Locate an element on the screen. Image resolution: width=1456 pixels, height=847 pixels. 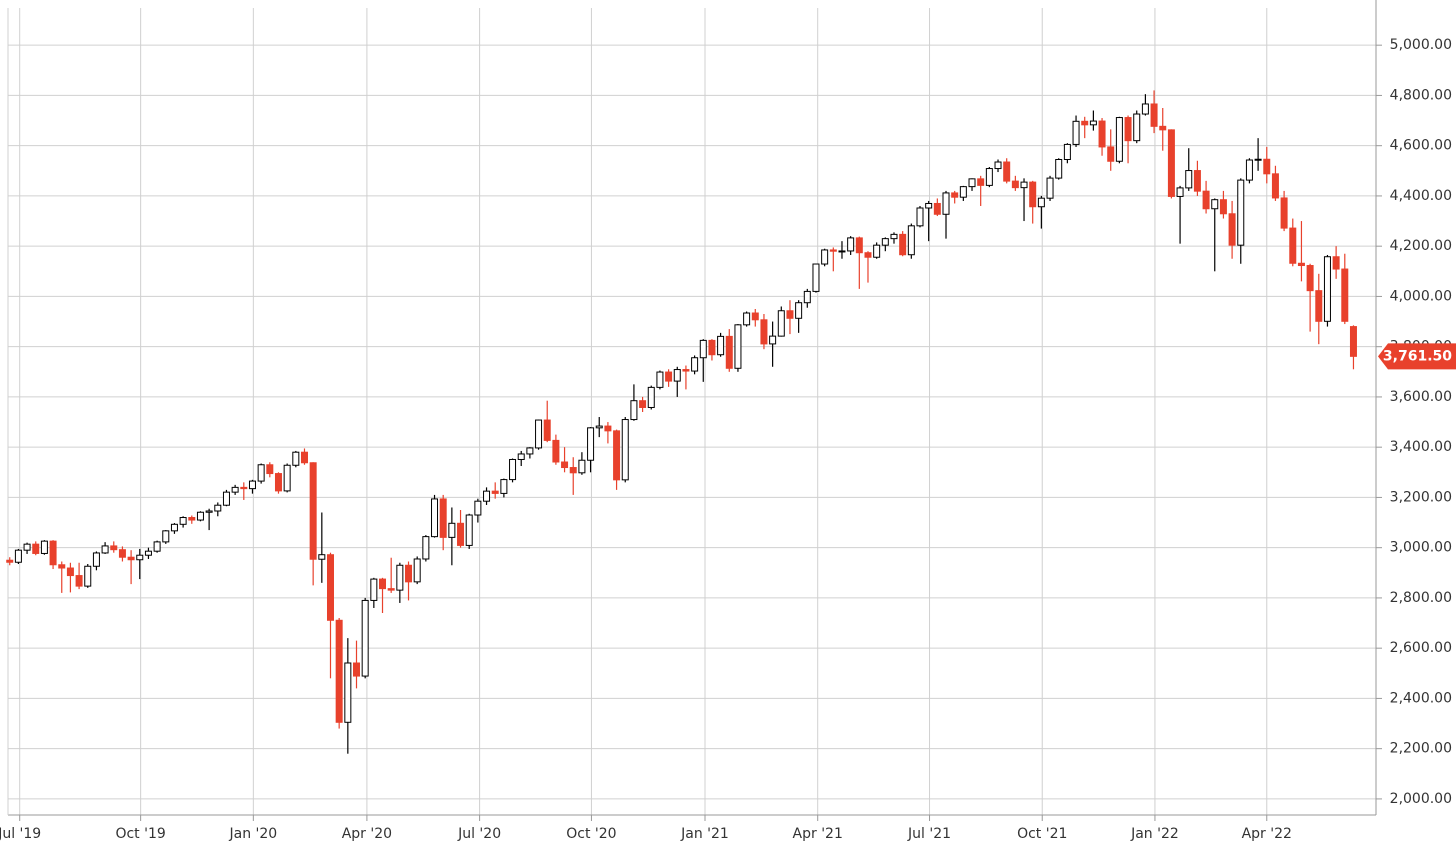
x-tick-label: Jan '21 is located at coordinates (704, 834).